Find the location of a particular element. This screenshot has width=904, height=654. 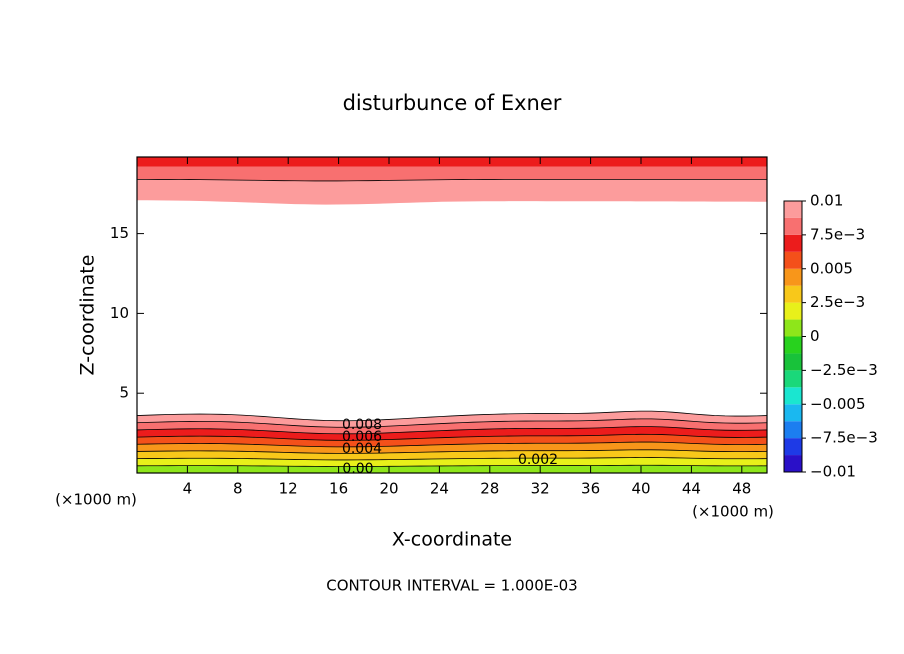

colorbar-tick-label: 7.5e−3 is located at coordinates (837, 234).